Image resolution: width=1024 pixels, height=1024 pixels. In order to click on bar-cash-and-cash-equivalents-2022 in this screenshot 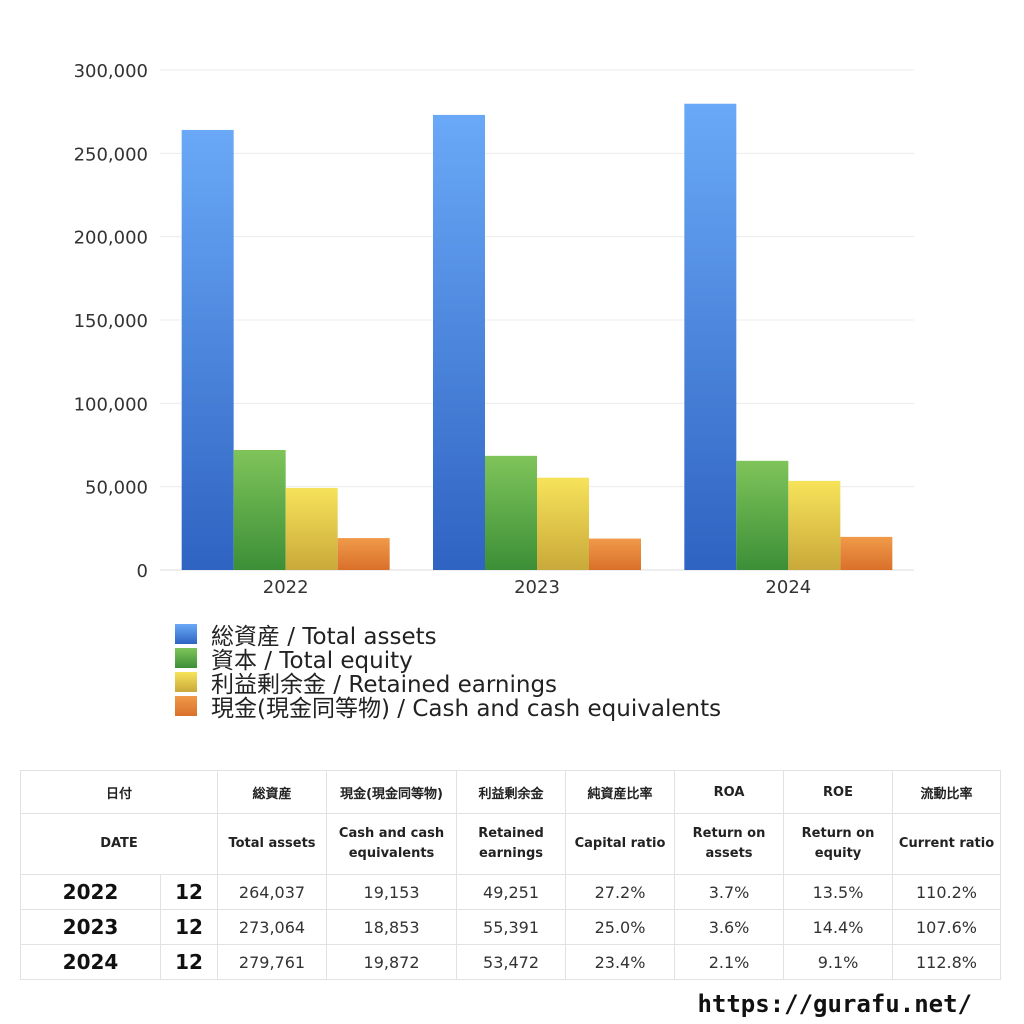, I will do `click(363, 554)`.